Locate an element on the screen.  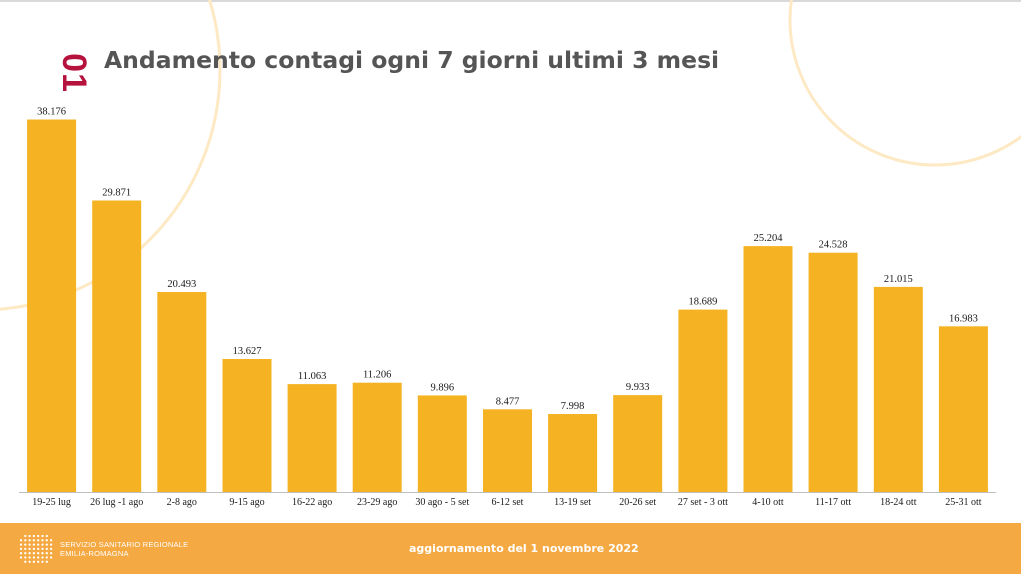
bar-value-label: 11.206 is located at coordinates (377, 375).